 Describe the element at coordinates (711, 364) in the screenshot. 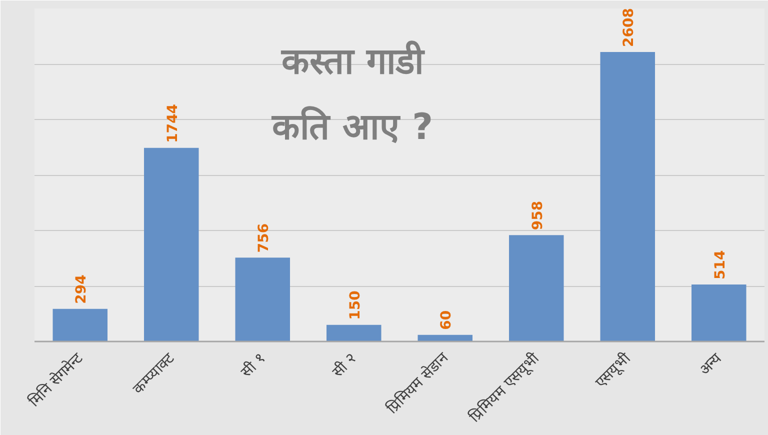

I see `x-tick-label: अन्य` at that location.